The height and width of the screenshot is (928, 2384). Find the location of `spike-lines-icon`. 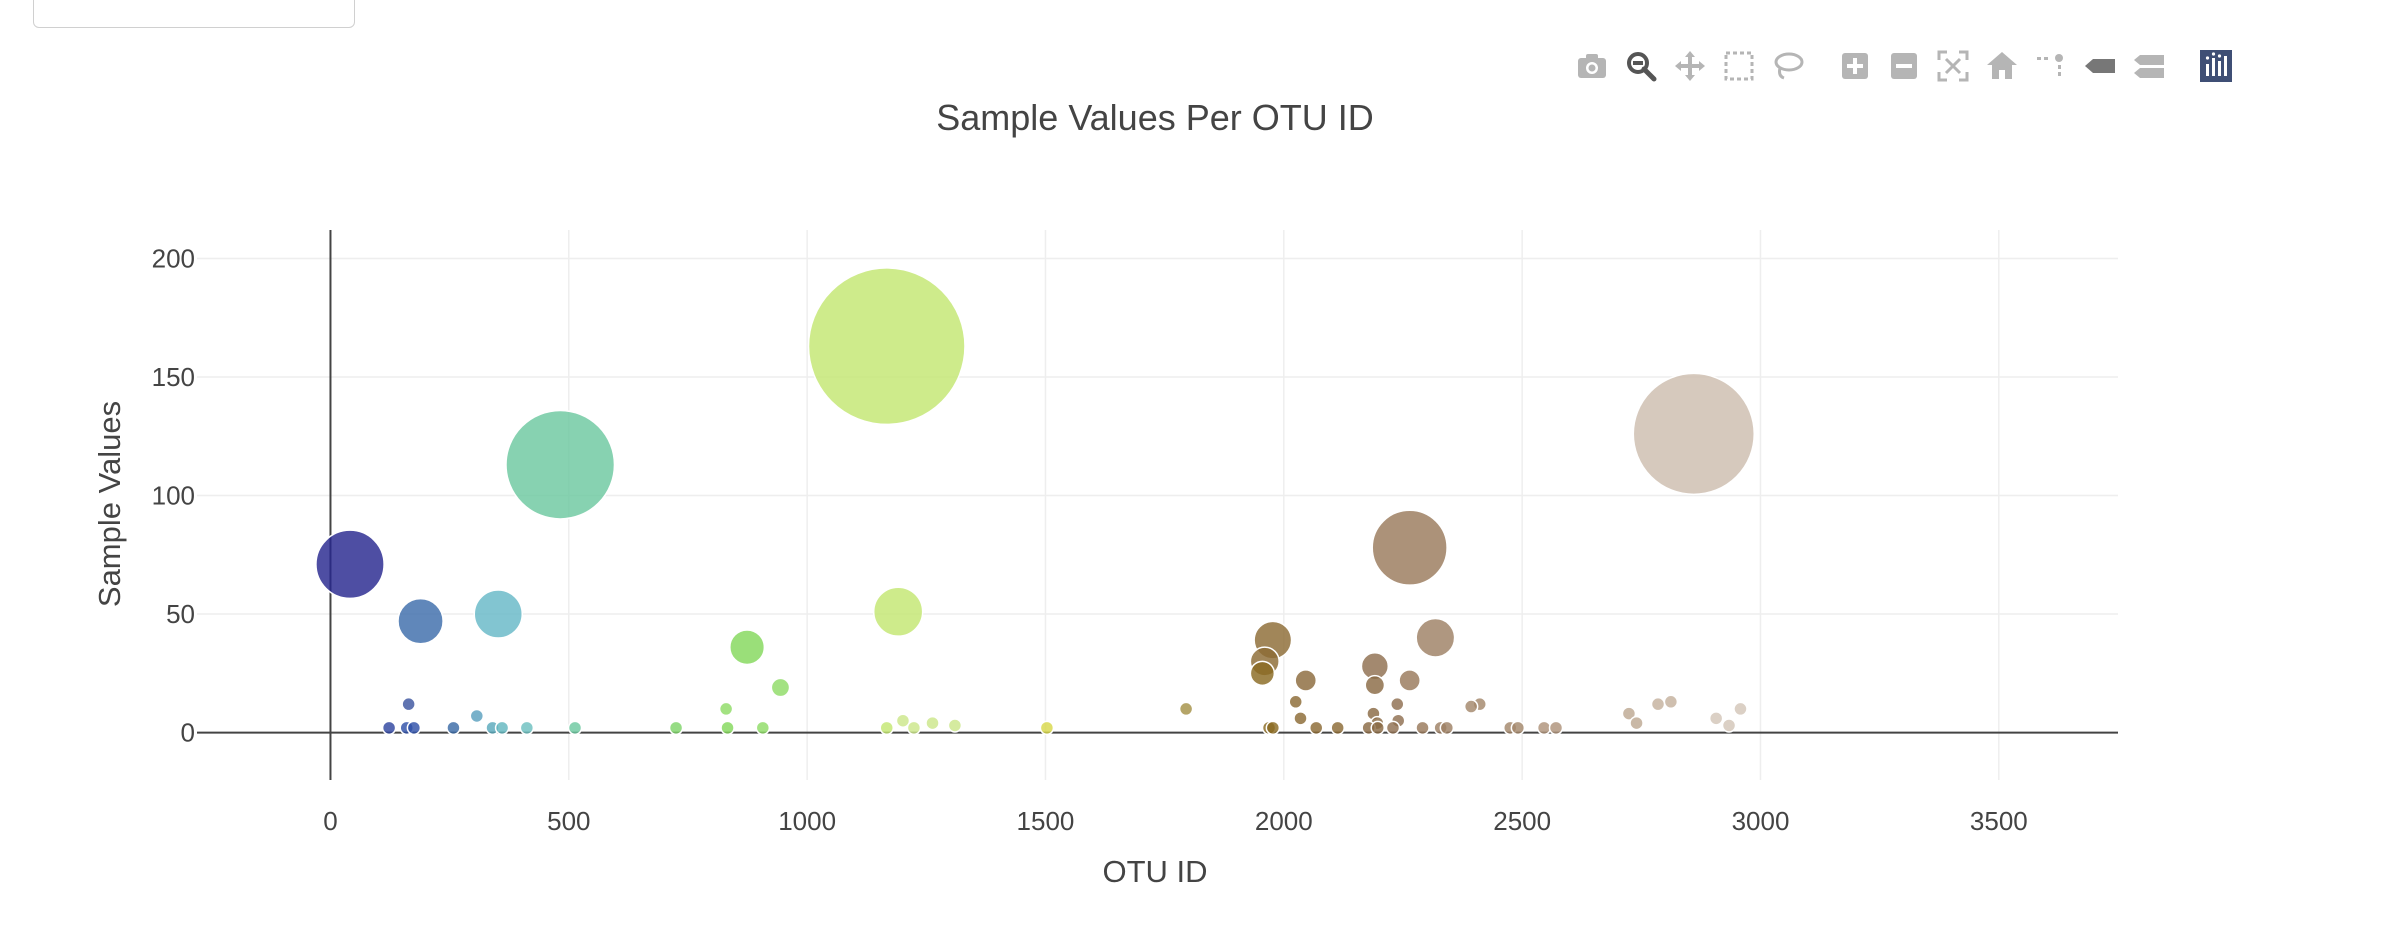

spike-lines-icon is located at coordinates (2051, 66).